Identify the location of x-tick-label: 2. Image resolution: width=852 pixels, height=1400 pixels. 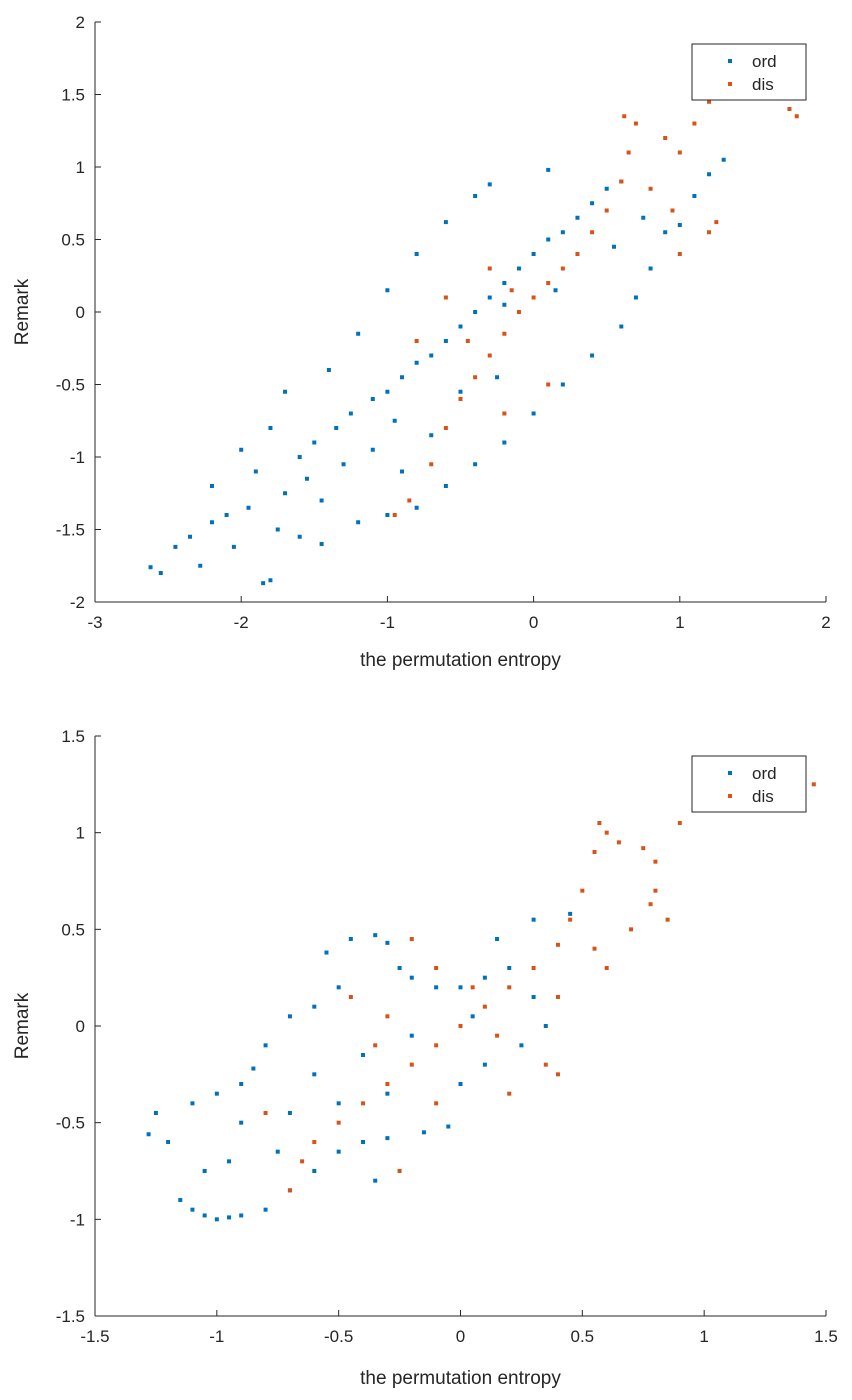
(825, 622).